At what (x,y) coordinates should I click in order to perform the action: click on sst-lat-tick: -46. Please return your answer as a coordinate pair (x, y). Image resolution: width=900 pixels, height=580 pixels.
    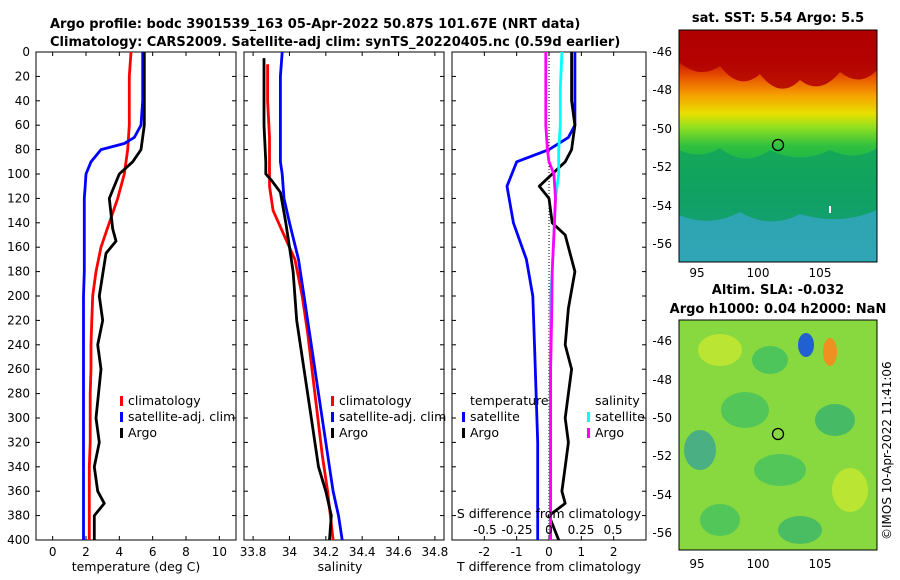
    Looking at the image, I should click on (662, 52).